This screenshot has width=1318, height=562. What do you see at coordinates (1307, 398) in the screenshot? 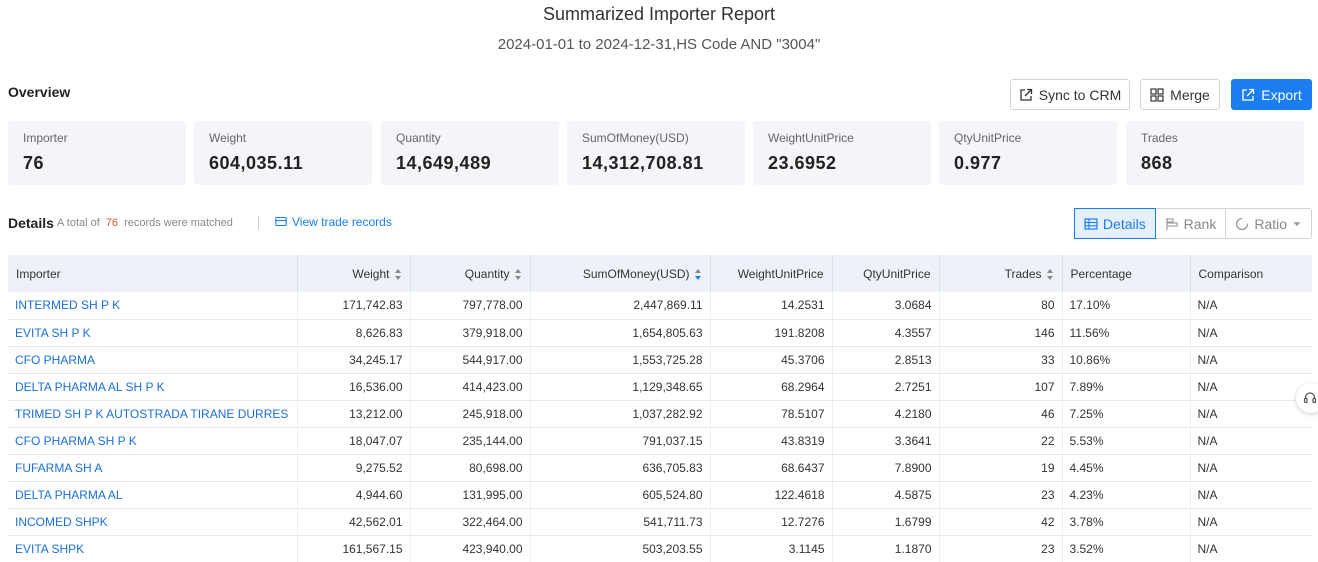
I see `support-float-button` at bounding box center [1307, 398].